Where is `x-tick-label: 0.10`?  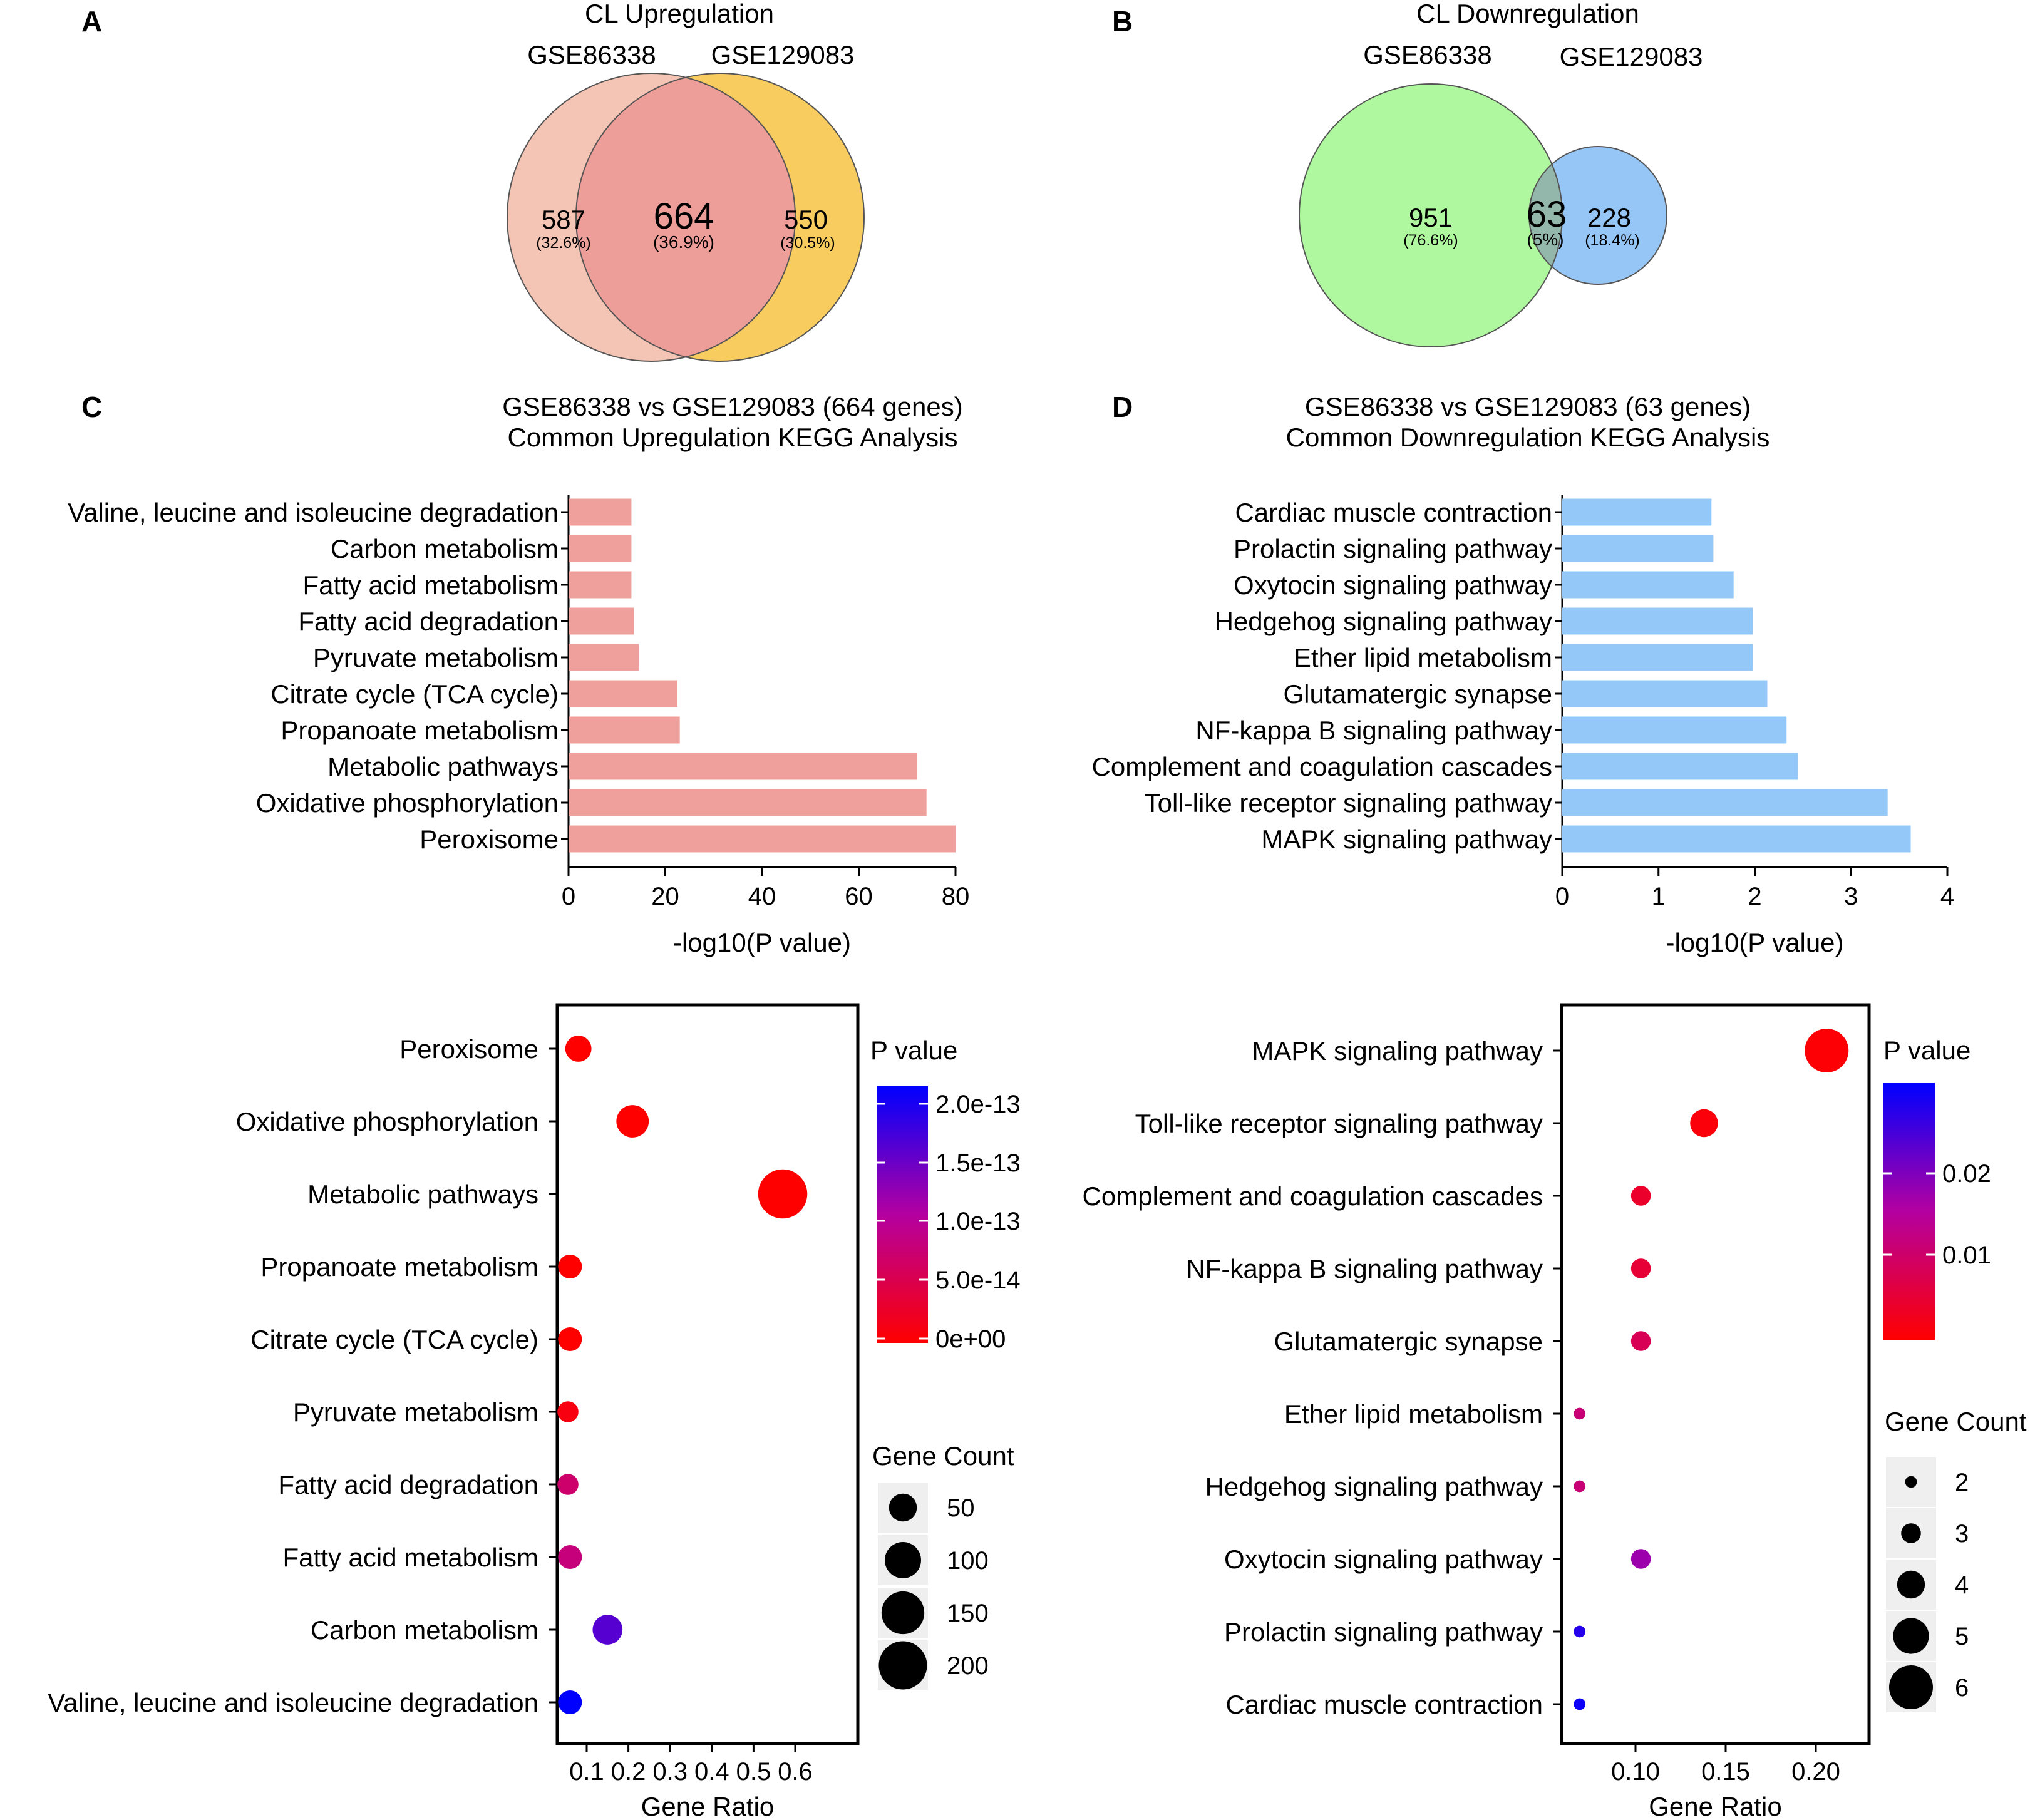 x-tick-label: 0.10 is located at coordinates (1635, 1772).